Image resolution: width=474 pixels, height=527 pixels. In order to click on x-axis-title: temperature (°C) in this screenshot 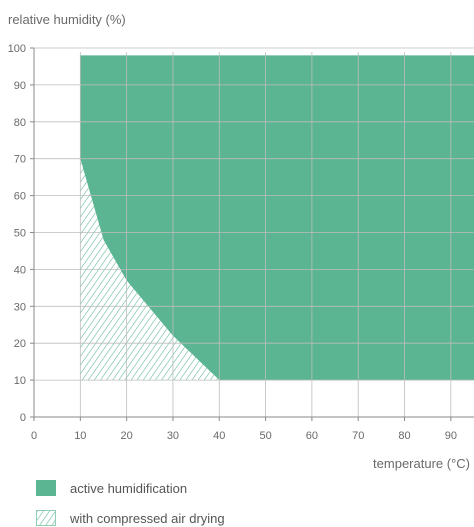, I will do `click(421, 463)`.